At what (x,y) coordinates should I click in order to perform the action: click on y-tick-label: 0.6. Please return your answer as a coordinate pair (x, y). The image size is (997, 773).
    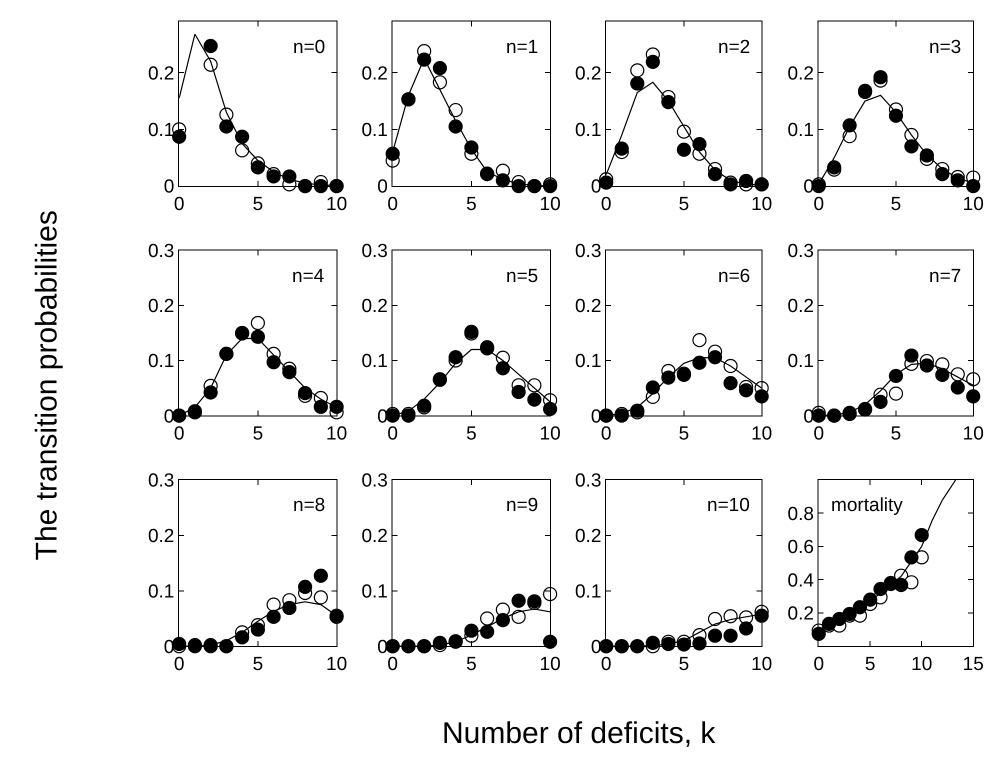
    Looking at the image, I should click on (801, 547).